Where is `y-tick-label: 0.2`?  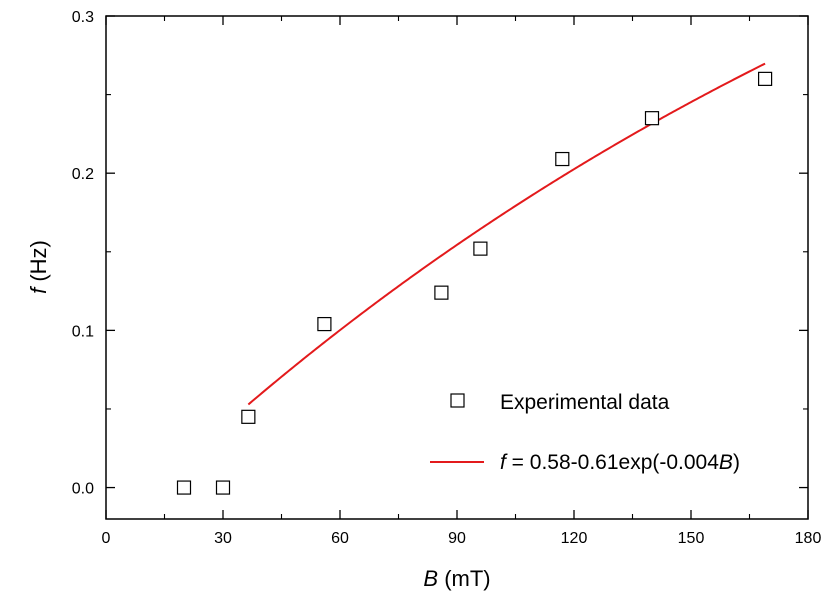 y-tick-label: 0.2 is located at coordinates (83, 174).